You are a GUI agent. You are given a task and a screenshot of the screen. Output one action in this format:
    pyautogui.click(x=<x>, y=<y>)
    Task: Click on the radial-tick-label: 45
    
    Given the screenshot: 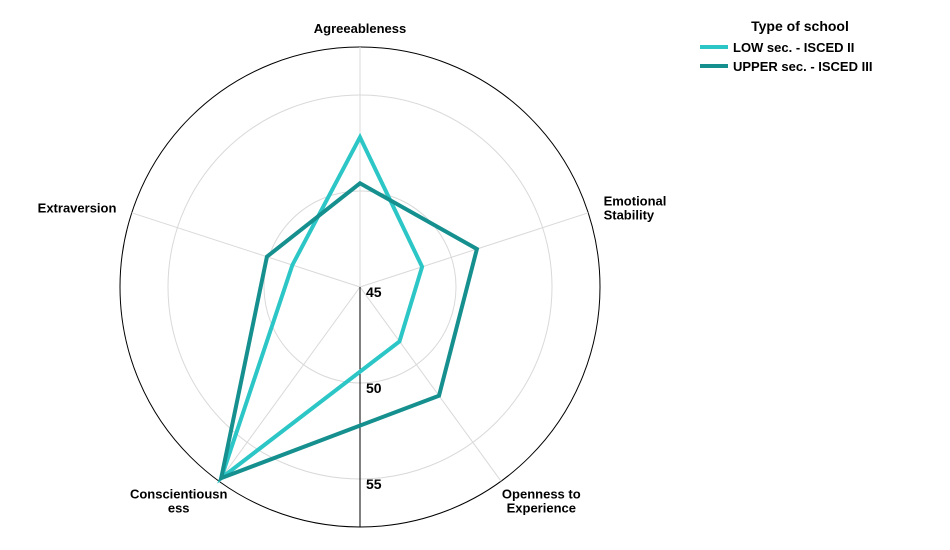 What is the action you would take?
    pyautogui.click(x=374, y=292)
    